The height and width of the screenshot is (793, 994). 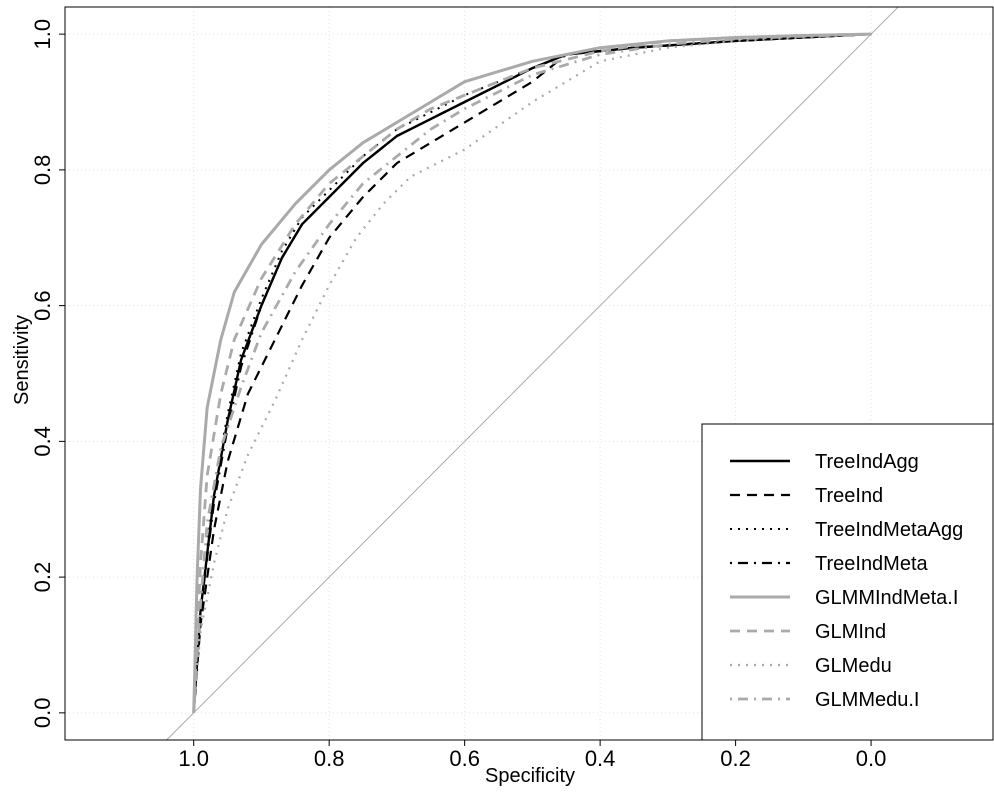 I want to click on x-tick-label: 0.2, so click(x=735, y=758).